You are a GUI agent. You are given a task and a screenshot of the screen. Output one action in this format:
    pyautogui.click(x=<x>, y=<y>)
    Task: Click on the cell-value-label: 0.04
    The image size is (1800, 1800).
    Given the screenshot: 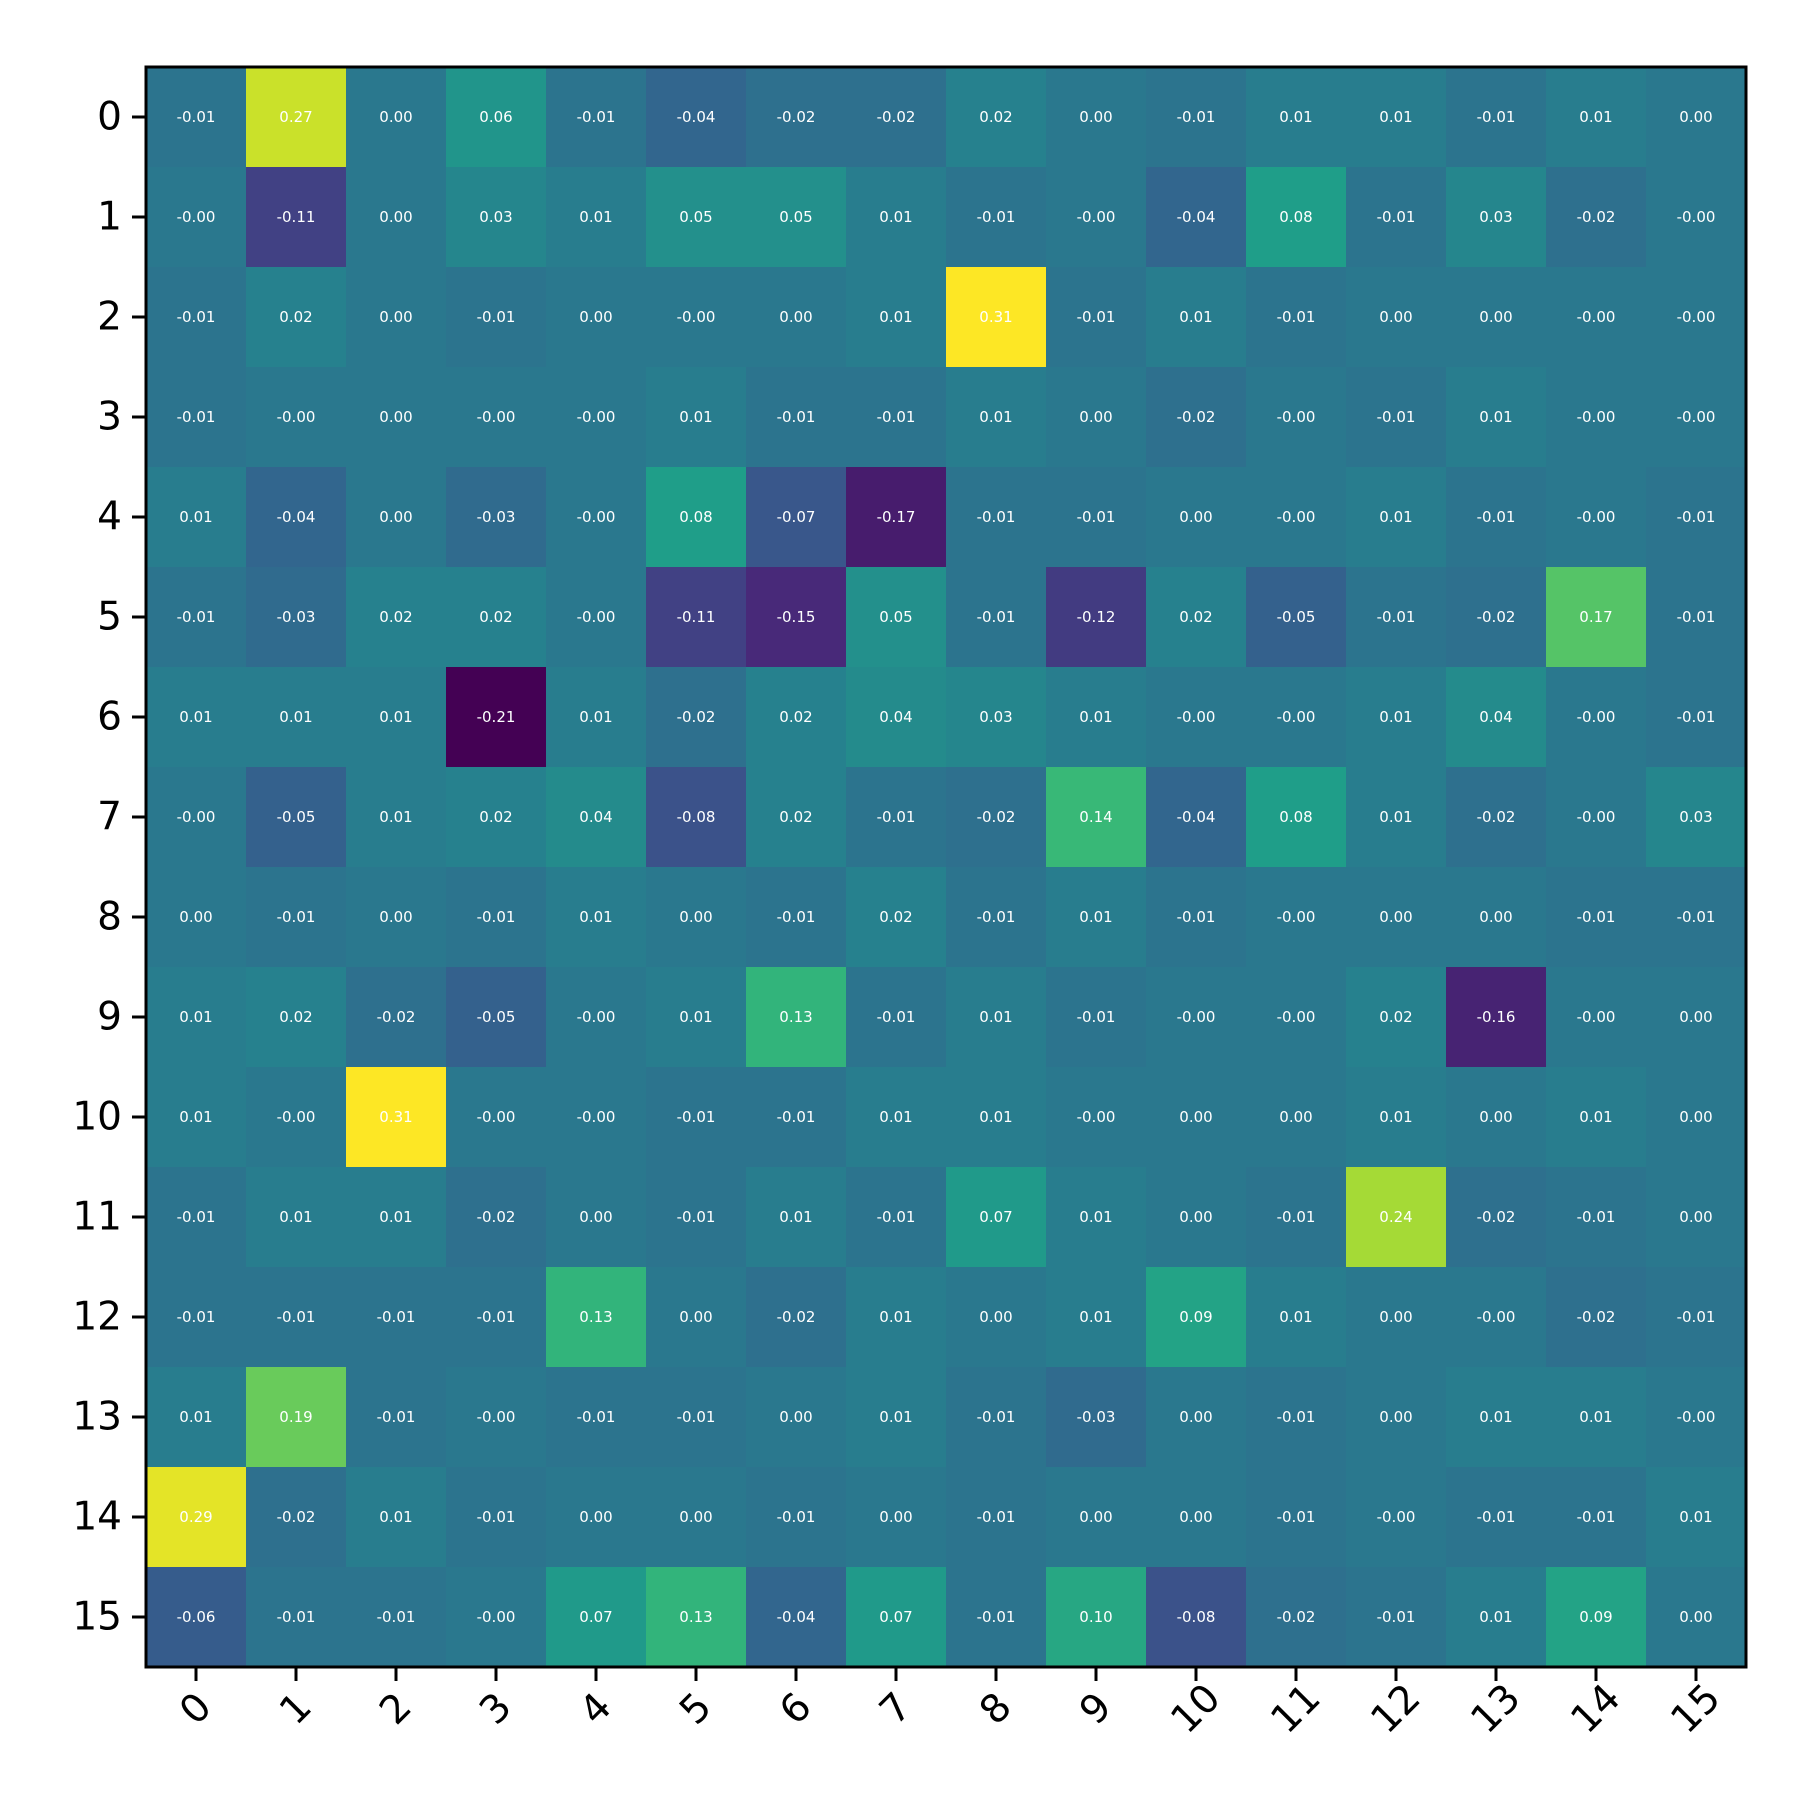 What is the action you would take?
    pyautogui.click(x=1495, y=717)
    